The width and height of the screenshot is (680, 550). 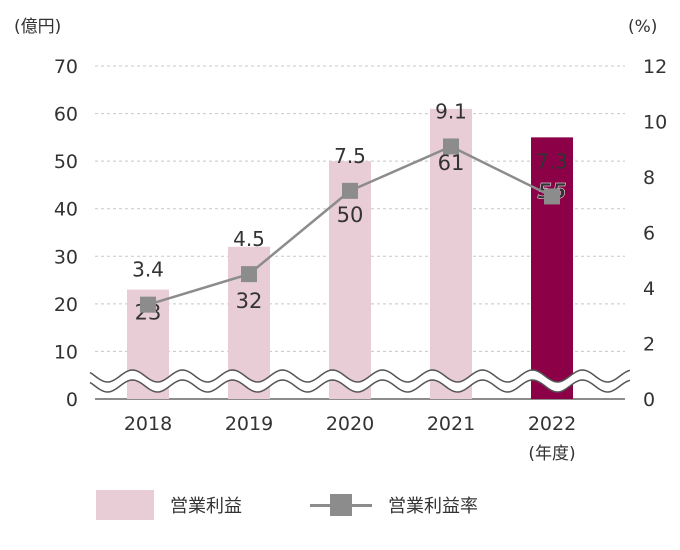 I want to click on x-tick-label: 2021, so click(x=451, y=424).